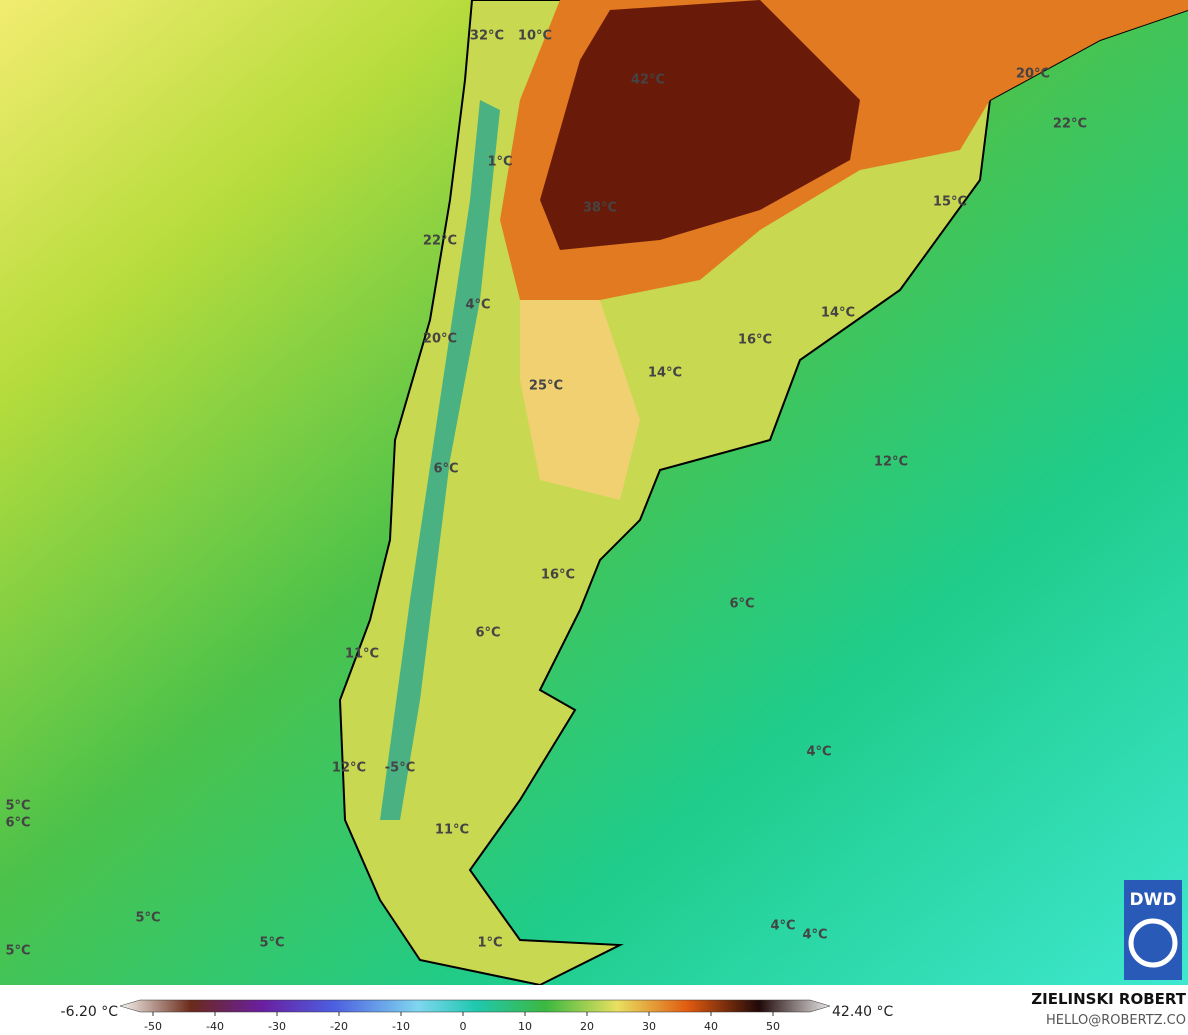 This screenshot has height=1035, width=1188. I want to click on temperature-label: -5°C, so click(400, 768).